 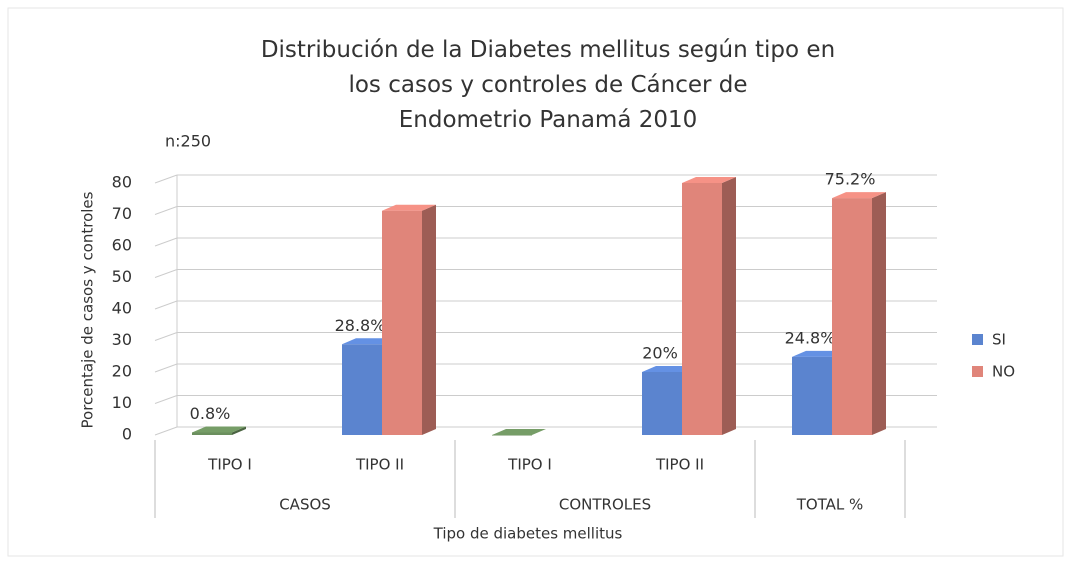 I want to click on y-tick-label: 60, so click(x=122, y=245).